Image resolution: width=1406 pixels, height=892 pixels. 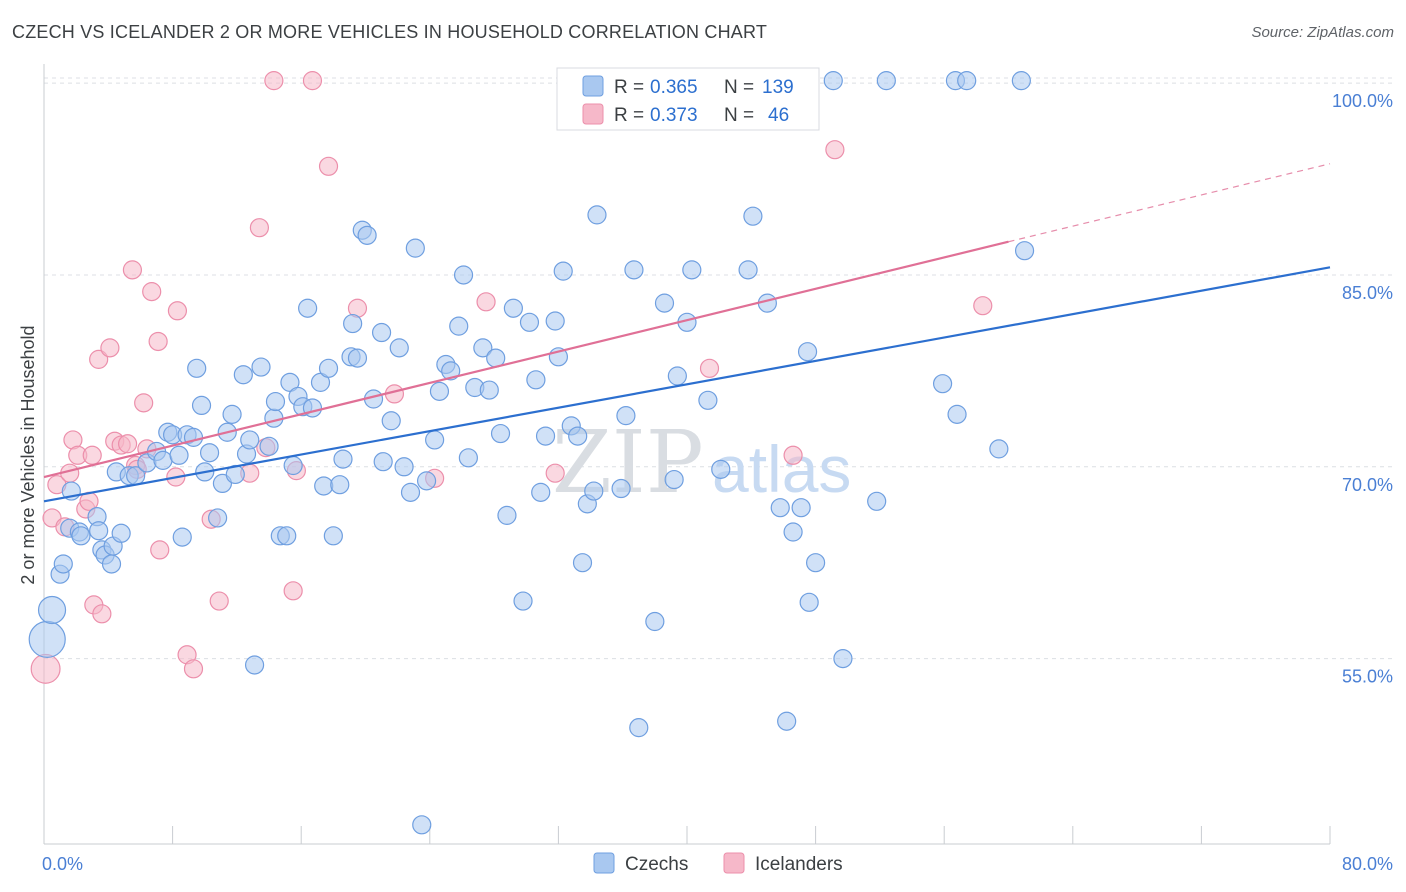 What do you see at coordinates (604, 863) in the screenshot?
I see `czechs-swatch` at bounding box center [604, 863].